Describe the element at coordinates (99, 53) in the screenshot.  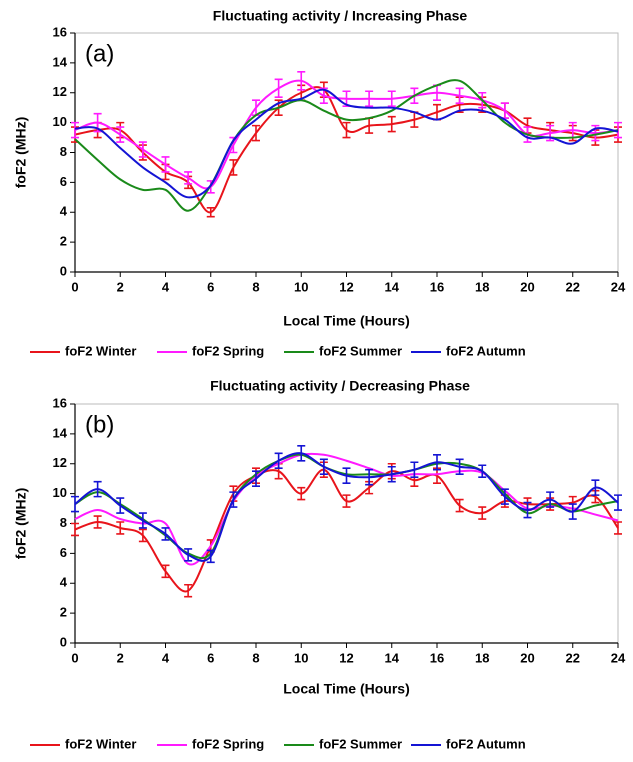
I see `panel-label: (a)` at that location.